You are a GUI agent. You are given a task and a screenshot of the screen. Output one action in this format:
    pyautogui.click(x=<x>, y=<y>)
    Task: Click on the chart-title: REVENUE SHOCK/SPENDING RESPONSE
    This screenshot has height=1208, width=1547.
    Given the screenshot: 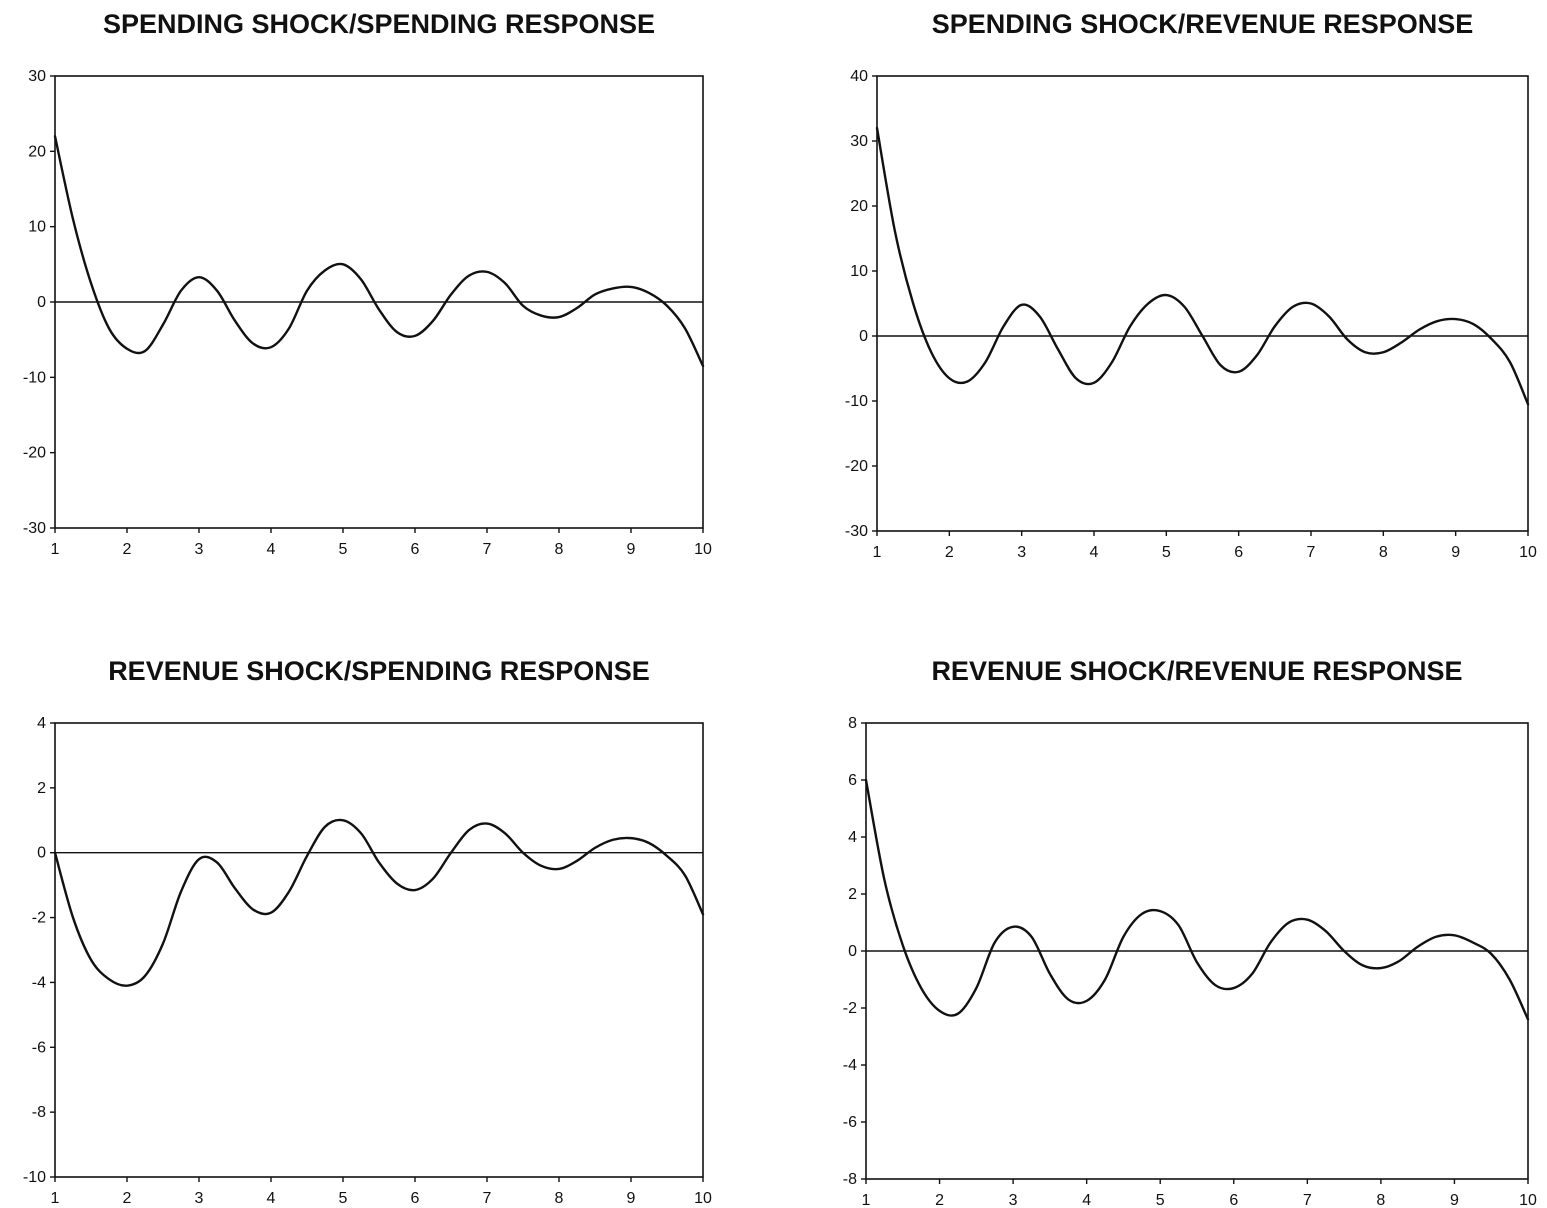 What is the action you would take?
    pyautogui.click(x=379, y=671)
    